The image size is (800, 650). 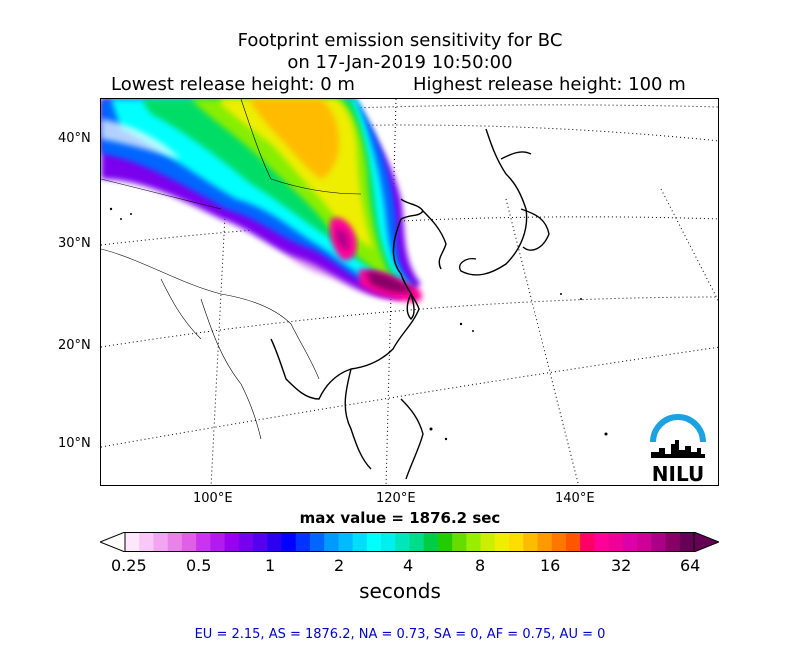 What do you see at coordinates (261, 201) in the screenshot?
I see `footprint-plume` at bounding box center [261, 201].